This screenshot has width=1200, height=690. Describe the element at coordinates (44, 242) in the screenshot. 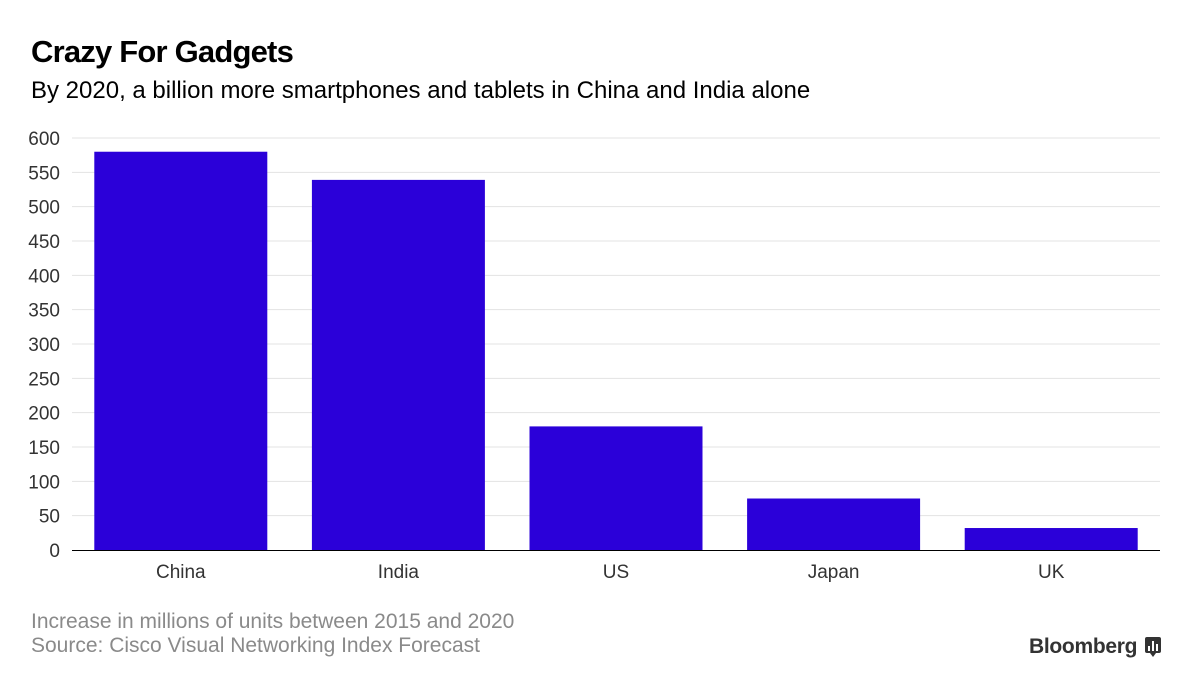

I see `y-tick-label: 450` at that location.